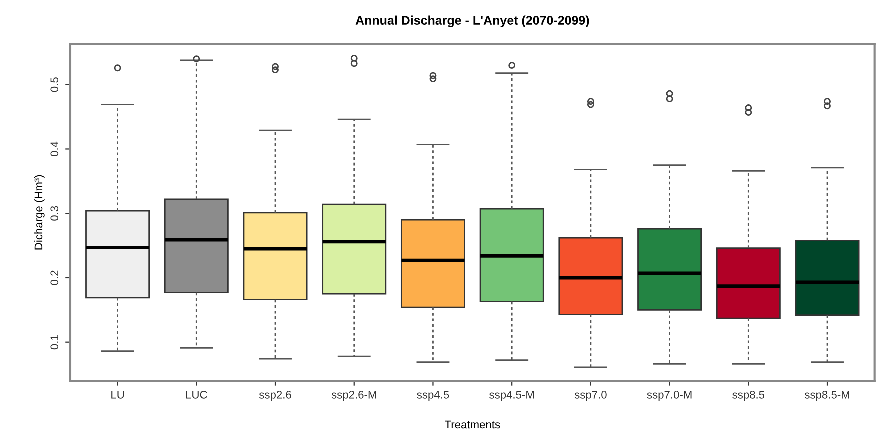  What do you see at coordinates (473, 22) in the screenshot?
I see `chart-title: Annual Discharge - L'Anyet (2070-2099)` at bounding box center [473, 22].